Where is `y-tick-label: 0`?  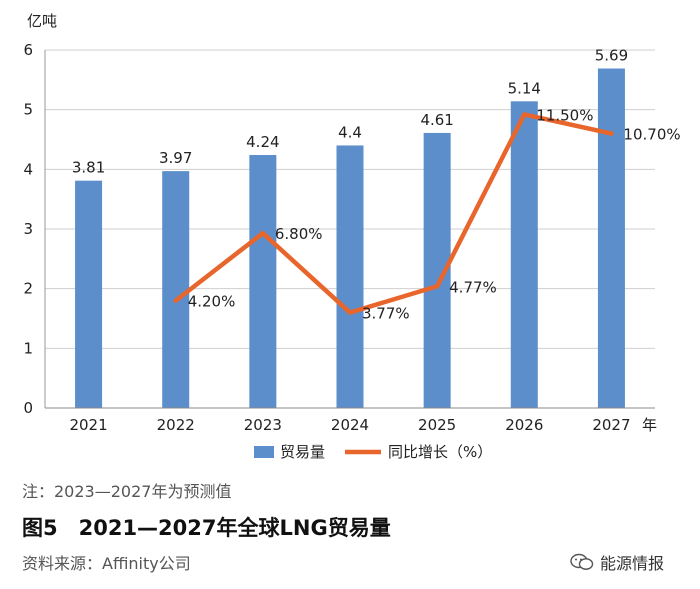
y-tick-label: 0 is located at coordinates (28, 408).